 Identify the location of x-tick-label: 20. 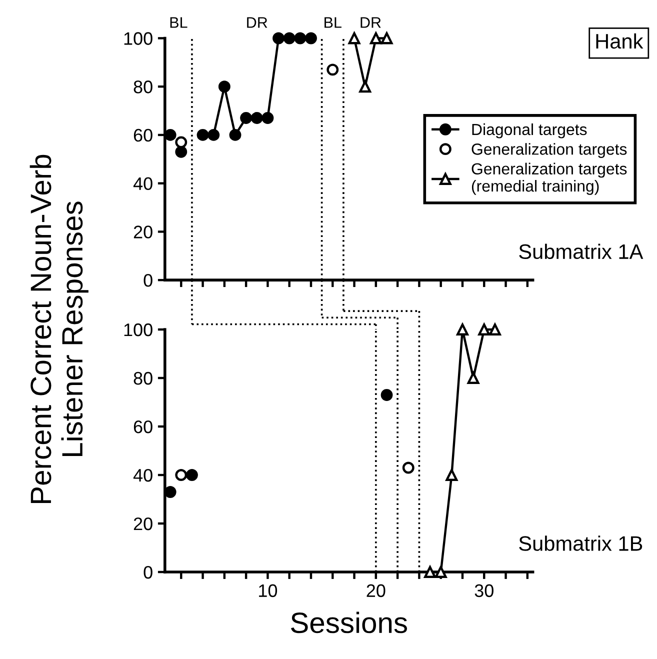
(376, 591).